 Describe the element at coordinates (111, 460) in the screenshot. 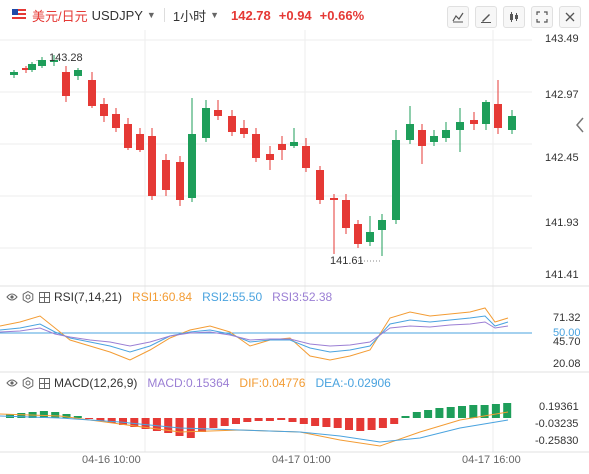

I see `time-tick: 04-16 10:00` at that location.